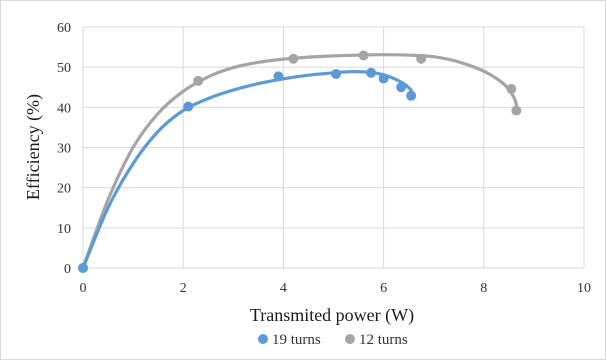 This screenshot has width=606, height=361. What do you see at coordinates (64, 108) in the screenshot?
I see `y-tick-label: 40` at bounding box center [64, 108].